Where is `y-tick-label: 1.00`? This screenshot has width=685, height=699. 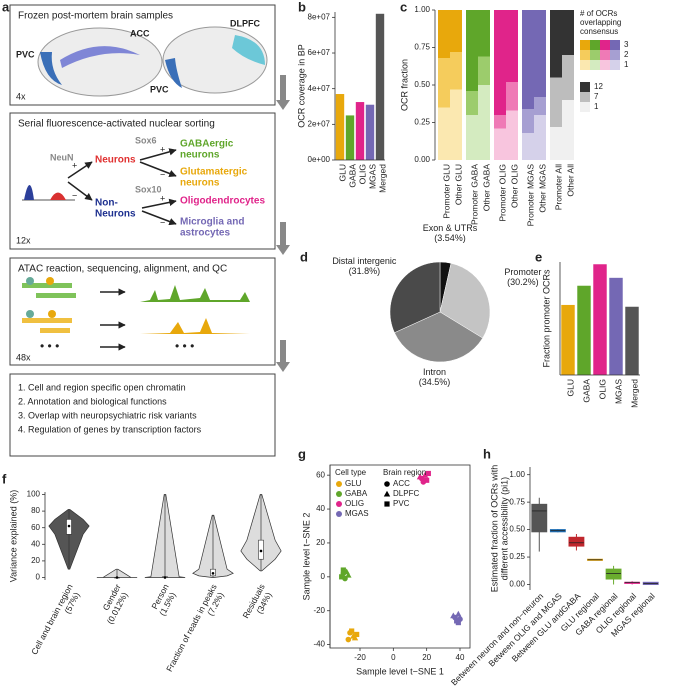
y-tick-label: 1.00 is located at coordinates (517, 474).